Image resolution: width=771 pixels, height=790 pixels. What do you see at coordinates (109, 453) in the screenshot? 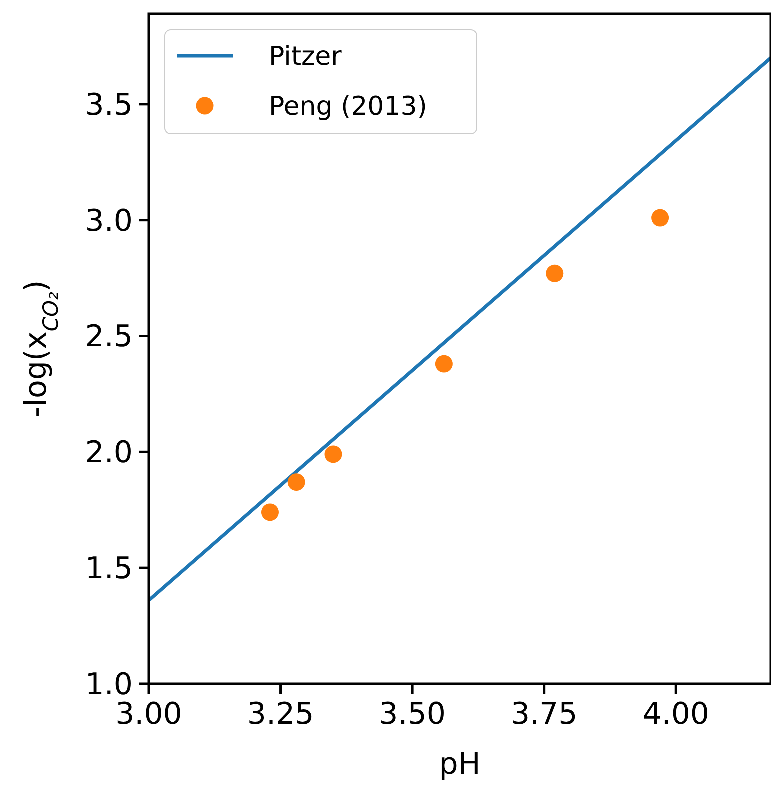
I see `y-tick-label: 2.0` at bounding box center [109, 453].